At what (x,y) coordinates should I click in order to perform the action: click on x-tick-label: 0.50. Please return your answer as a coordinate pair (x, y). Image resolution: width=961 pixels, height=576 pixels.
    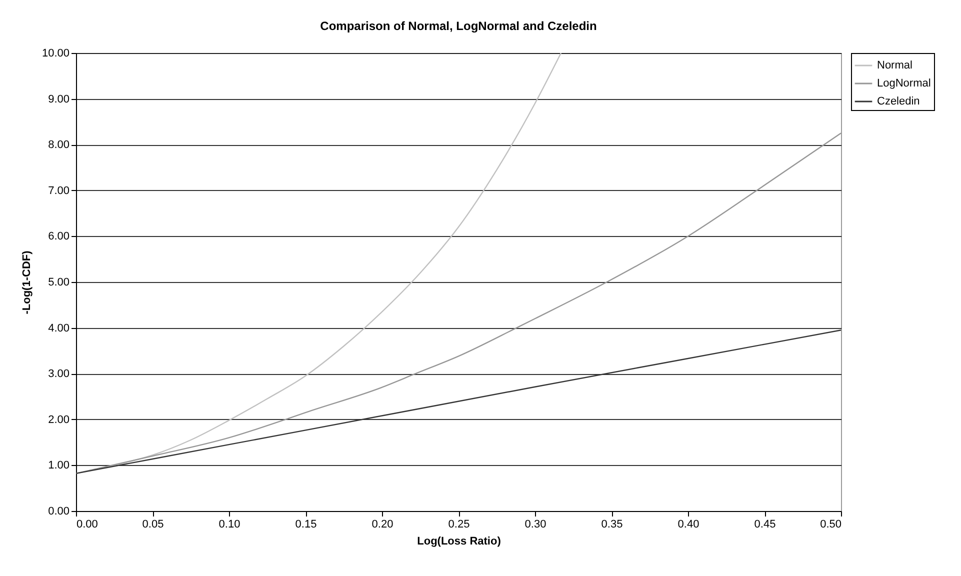
    Looking at the image, I should click on (831, 524).